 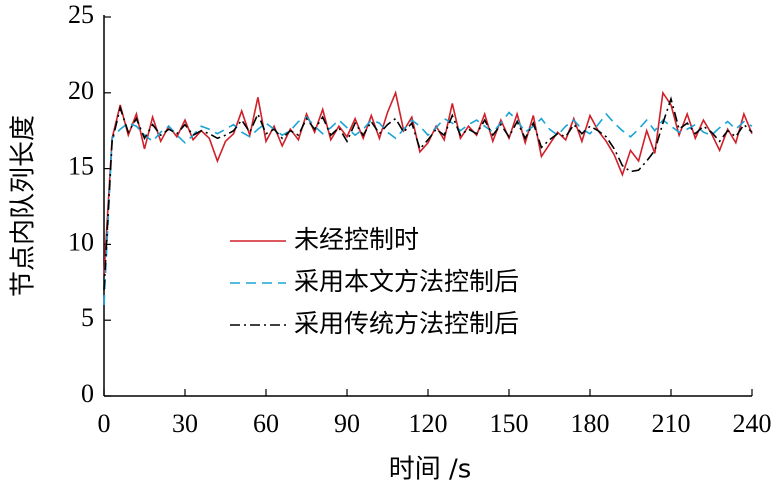 I want to click on x-tick-label: 180, so click(x=590, y=423).